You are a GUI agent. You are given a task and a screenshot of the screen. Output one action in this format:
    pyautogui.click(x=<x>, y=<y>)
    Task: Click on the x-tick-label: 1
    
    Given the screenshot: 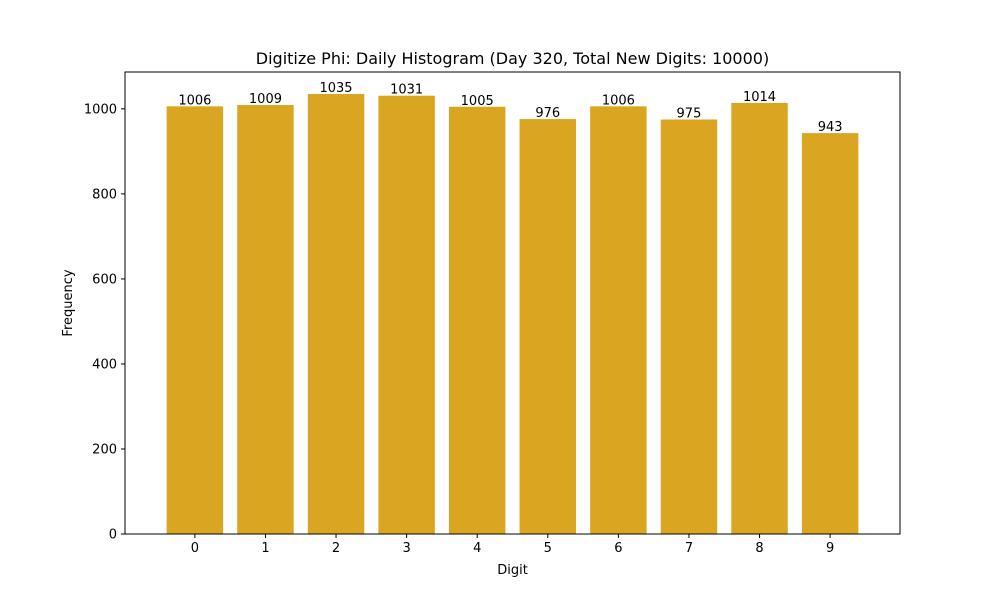 What is the action you would take?
    pyautogui.click(x=265, y=548)
    